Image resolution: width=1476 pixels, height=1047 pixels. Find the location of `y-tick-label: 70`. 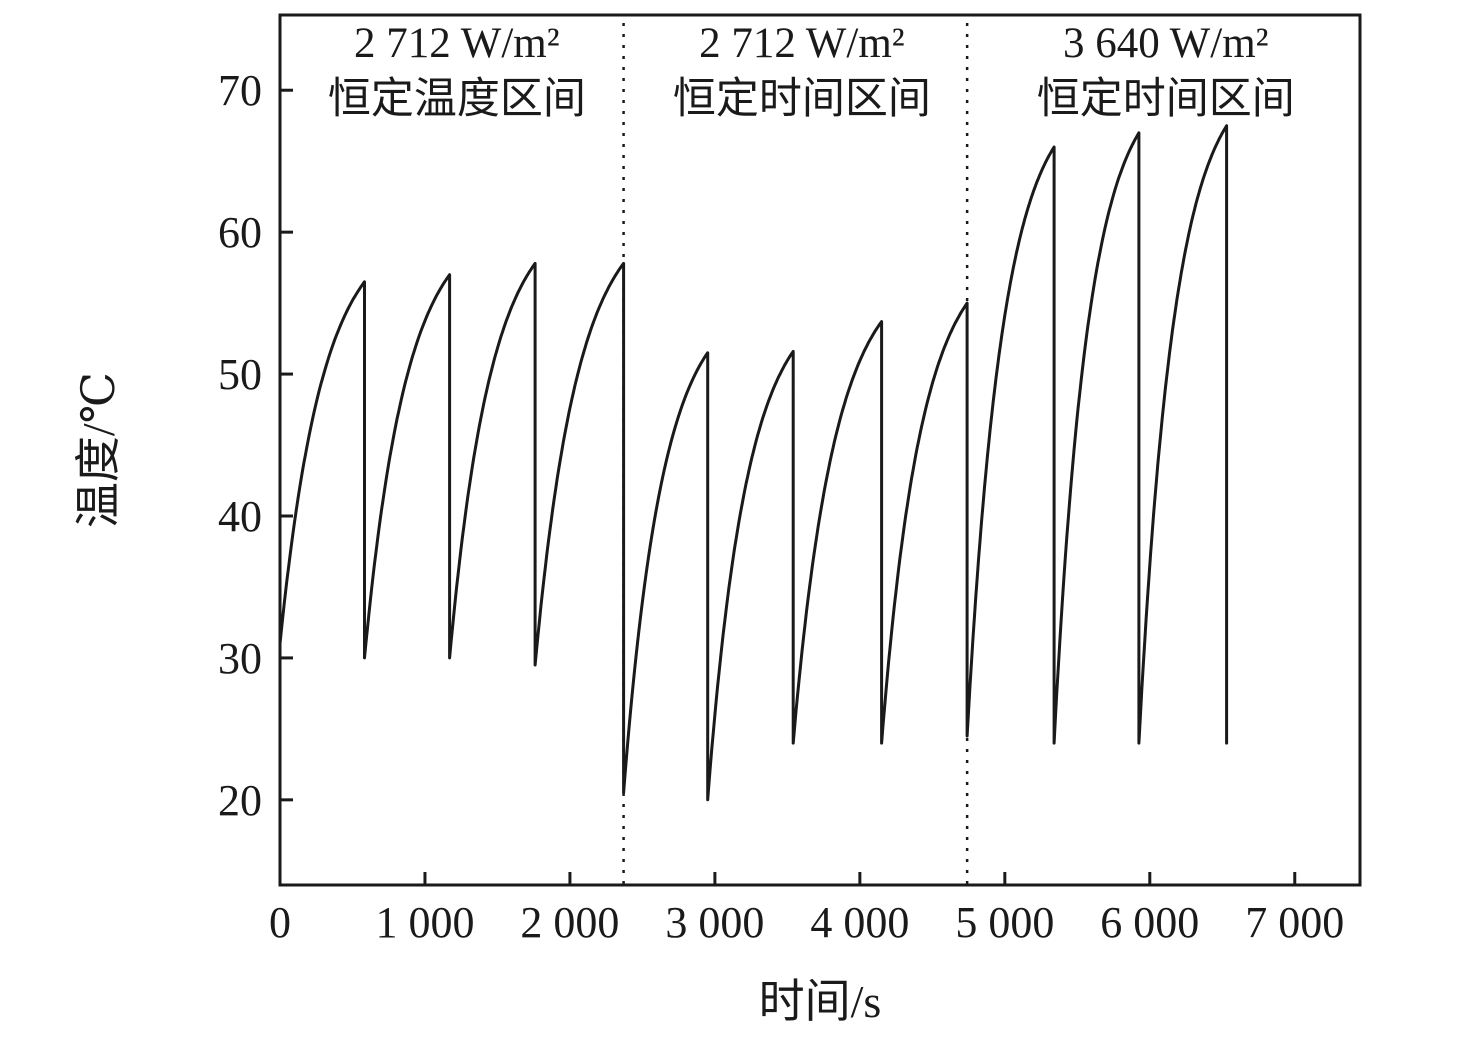

y-tick-label: 70 is located at coordinates (240, 90).